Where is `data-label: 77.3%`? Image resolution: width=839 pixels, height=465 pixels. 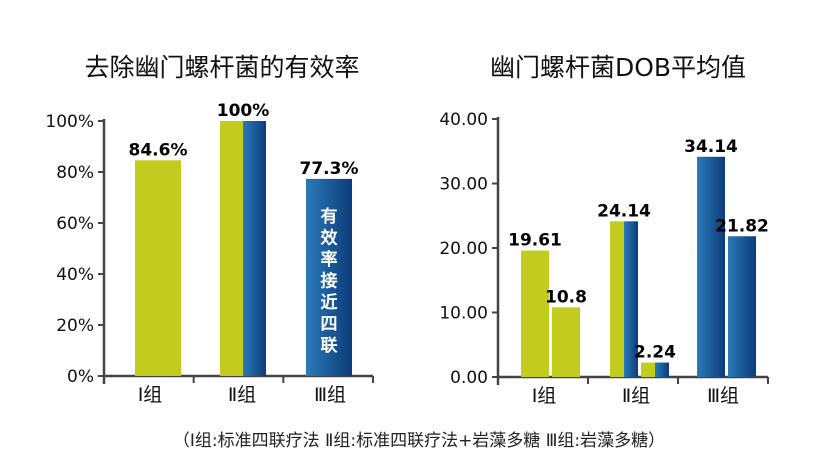 data-label: 77.3% is located at coordinates (329, 169).